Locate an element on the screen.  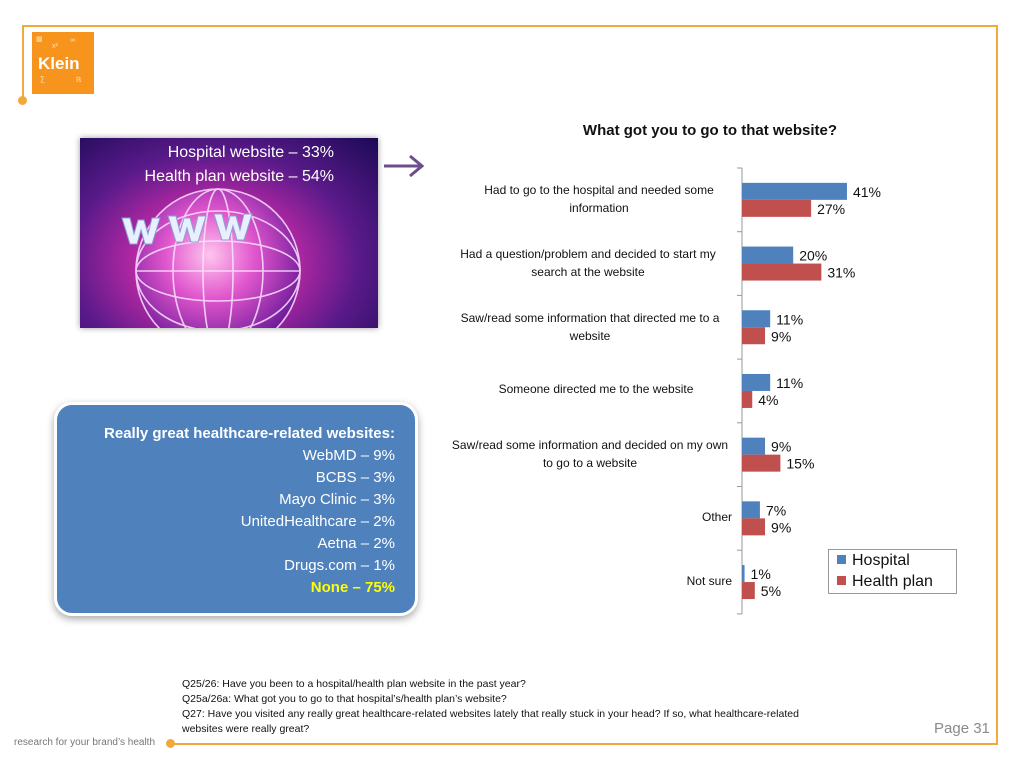
site-item: BCBS – 3% is located at coordinates (355, 477).